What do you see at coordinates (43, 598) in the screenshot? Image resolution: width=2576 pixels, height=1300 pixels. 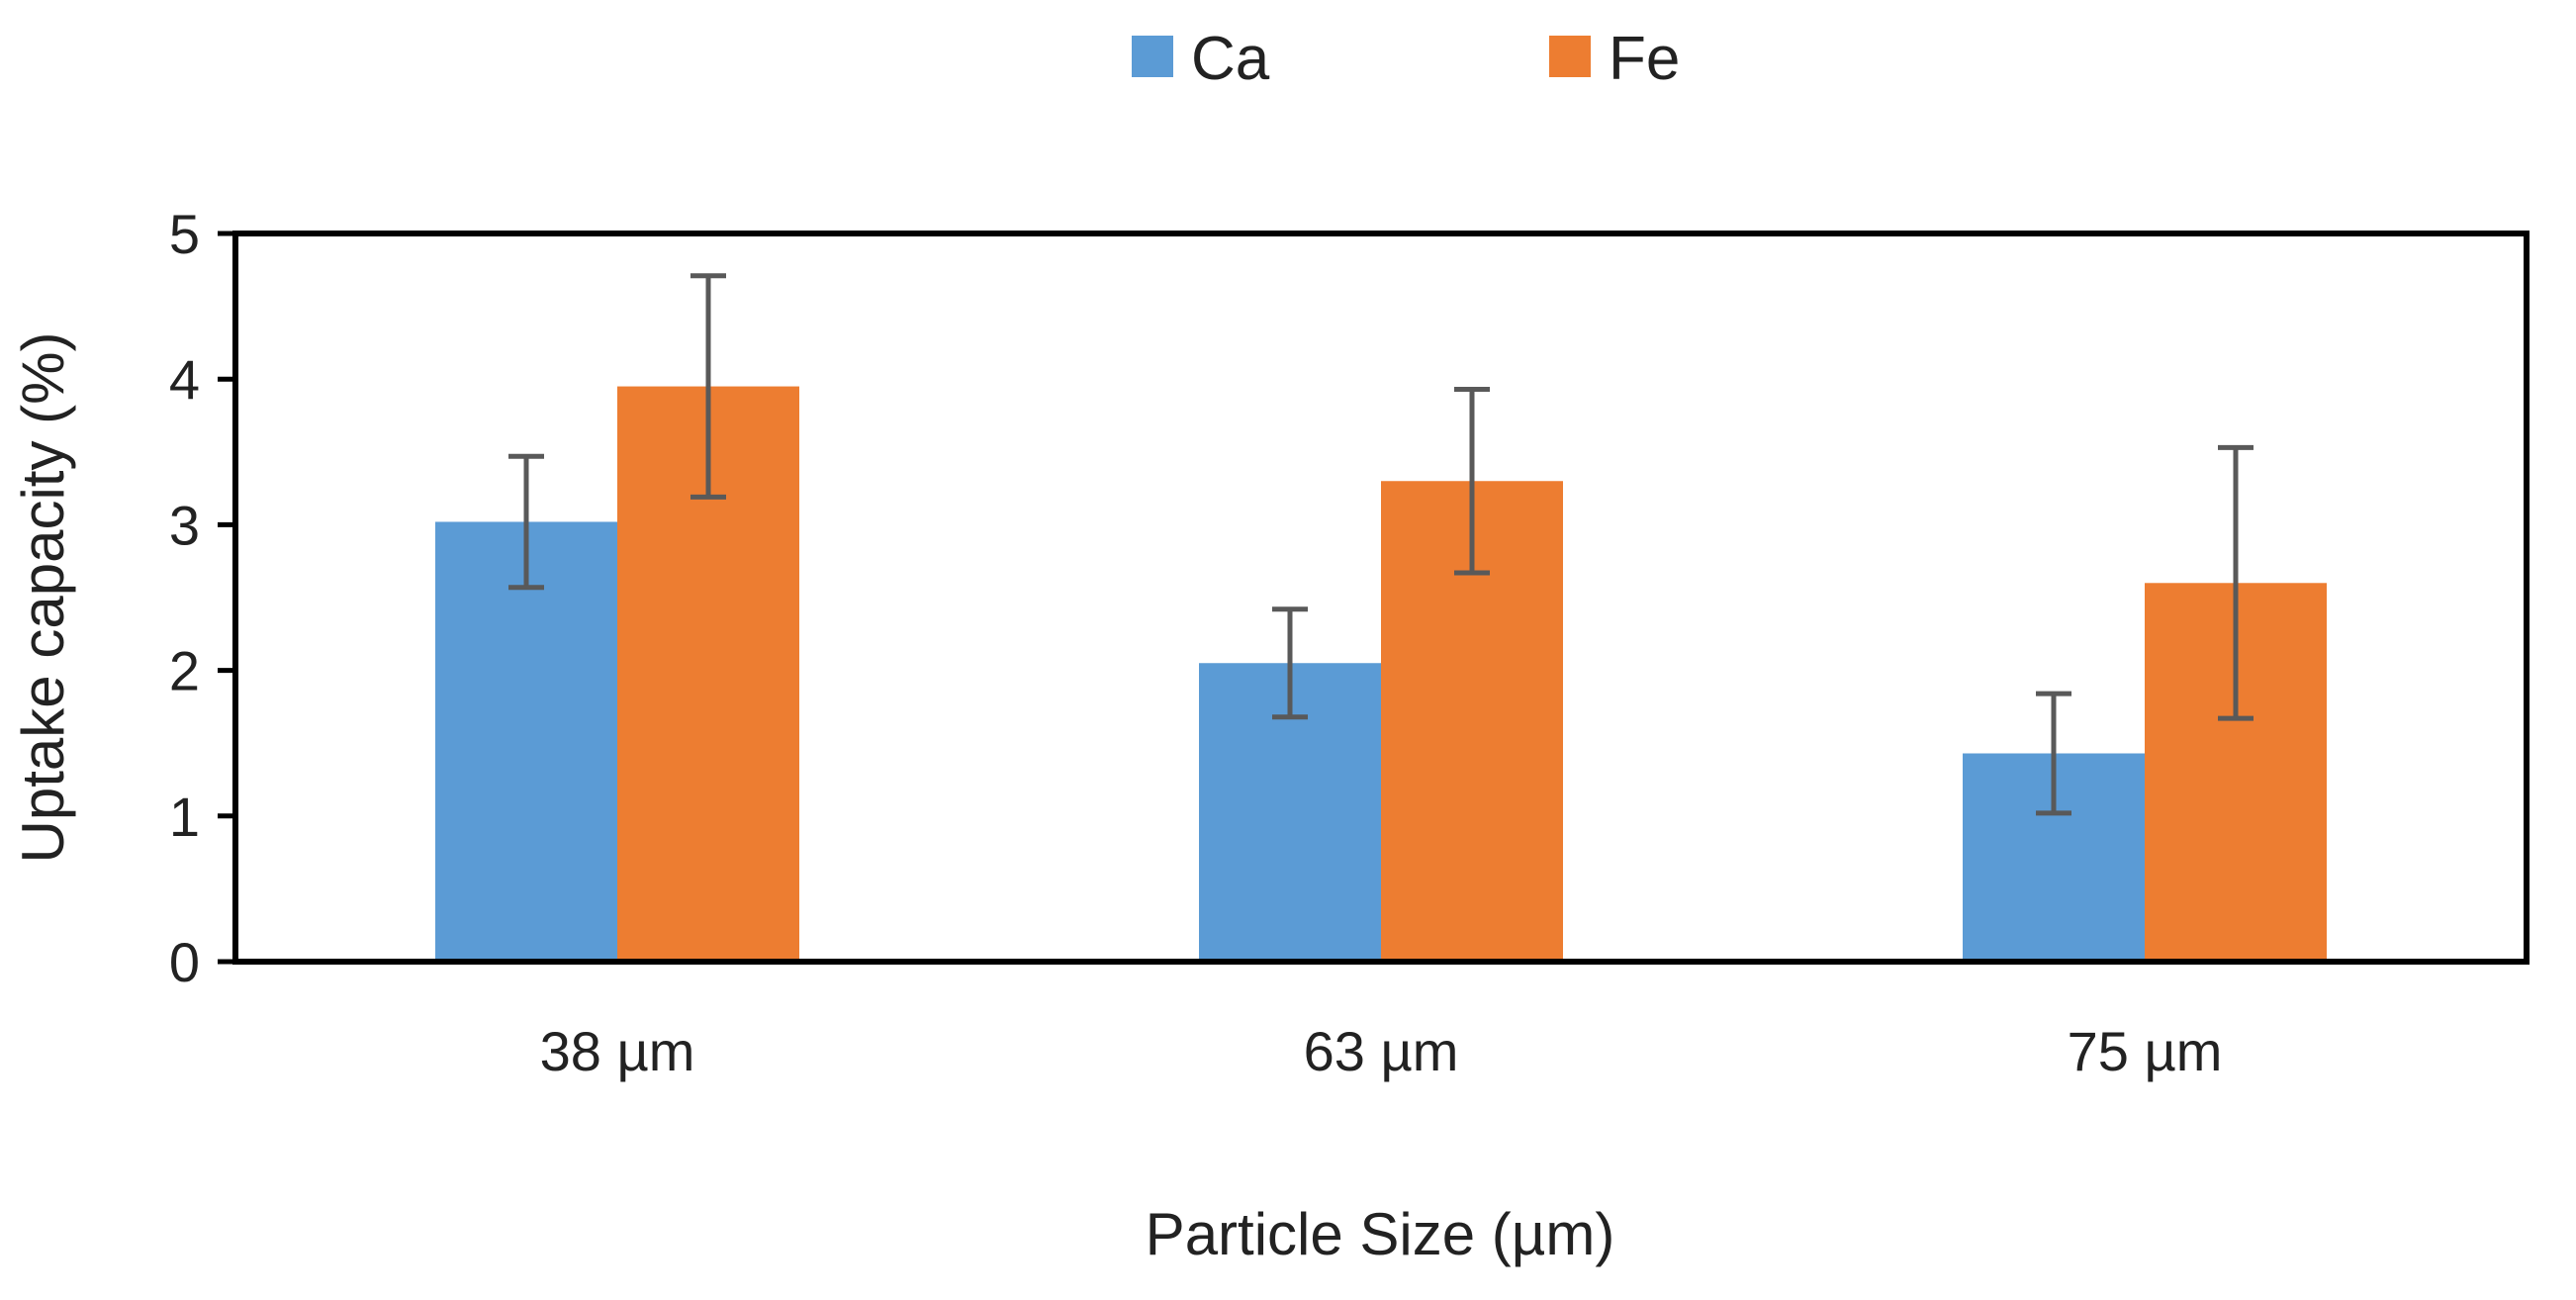 I see `y-axis-title: Uptake capacity (%)` at bounding box center [43, 598].